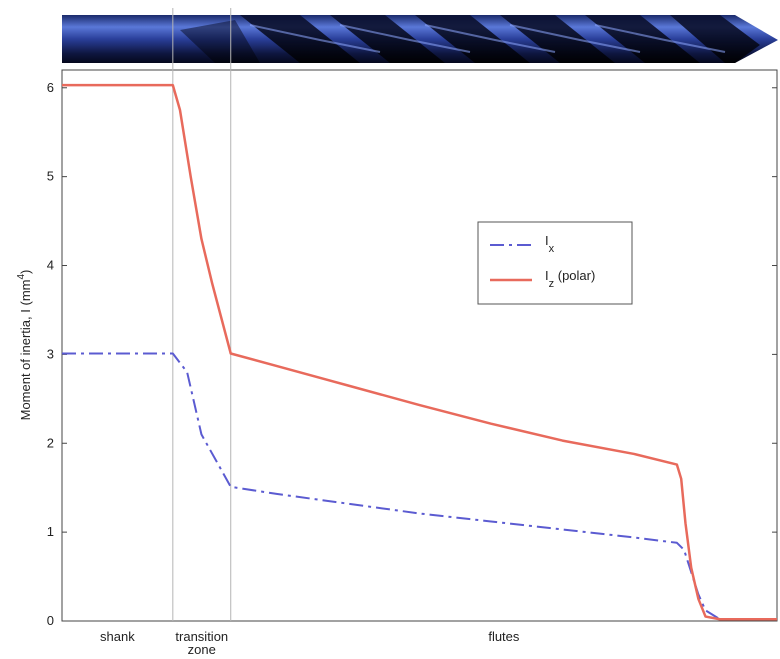  I want to click on drill-bit-illustration, so click(420, 39).